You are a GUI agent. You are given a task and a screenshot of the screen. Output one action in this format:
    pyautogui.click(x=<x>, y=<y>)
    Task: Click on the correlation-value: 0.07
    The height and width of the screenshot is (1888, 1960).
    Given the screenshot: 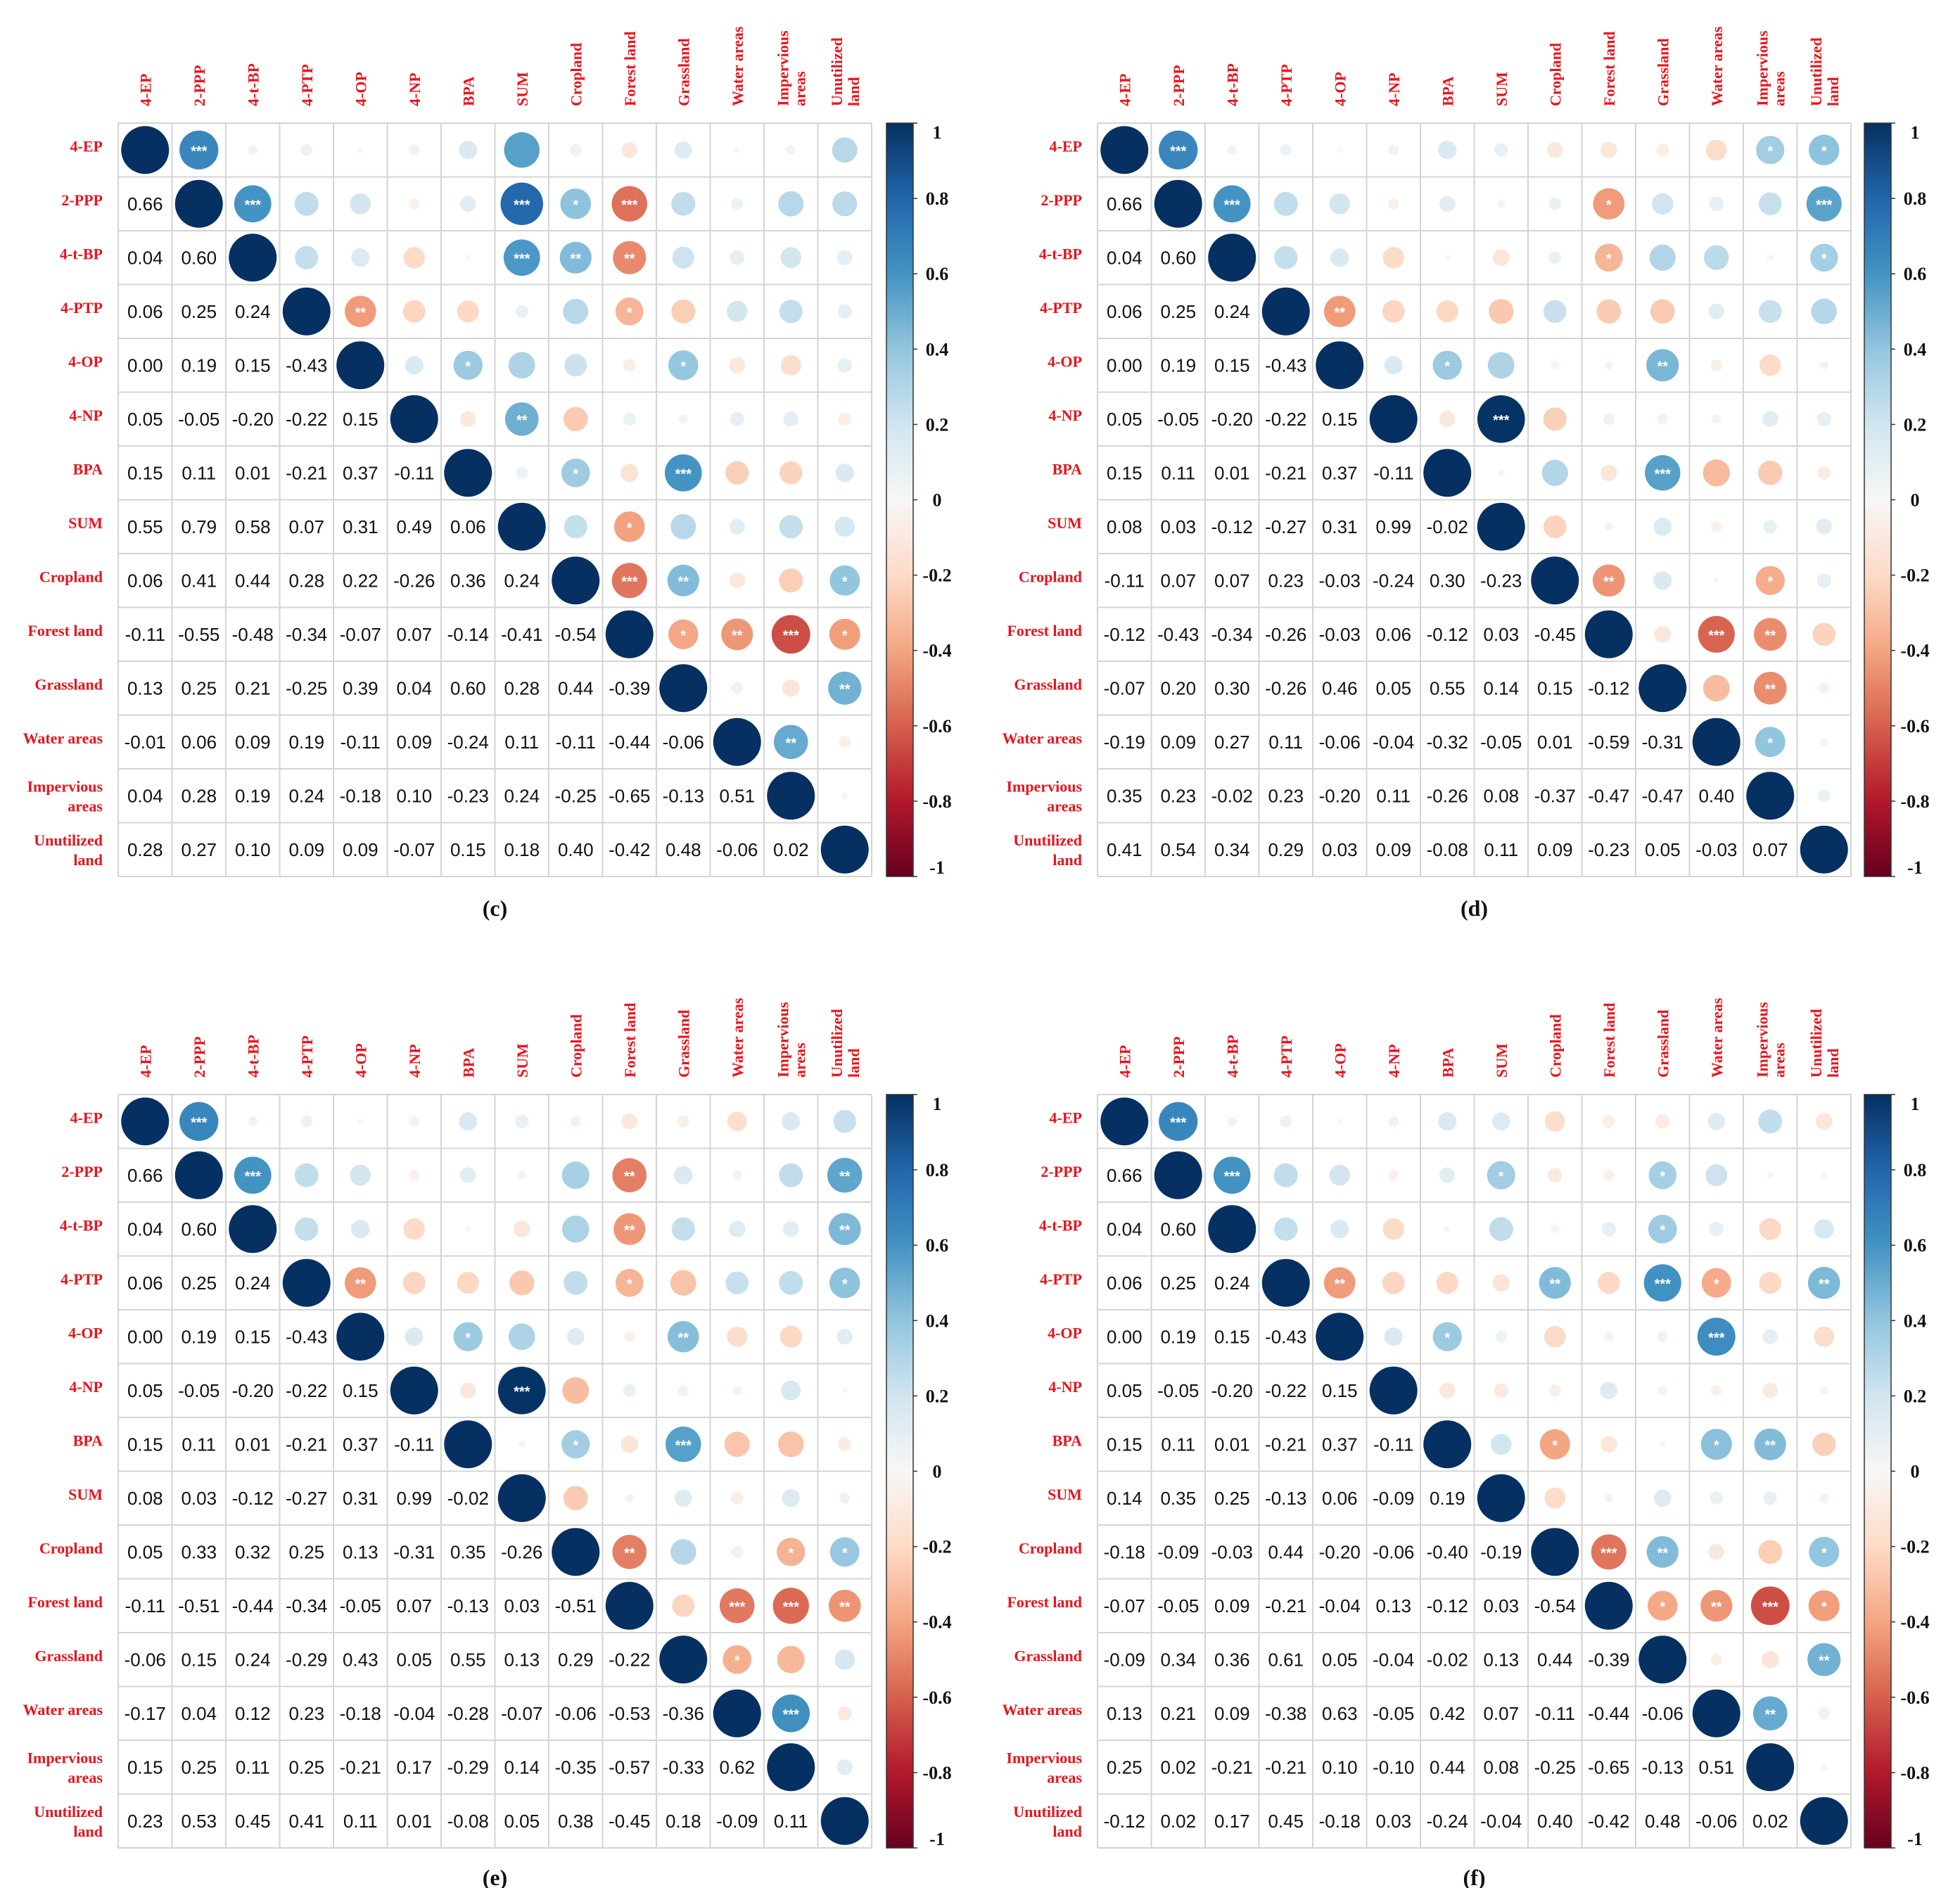 What is the action you would take?
    pyautogui.click(x=1178, y=580)
    